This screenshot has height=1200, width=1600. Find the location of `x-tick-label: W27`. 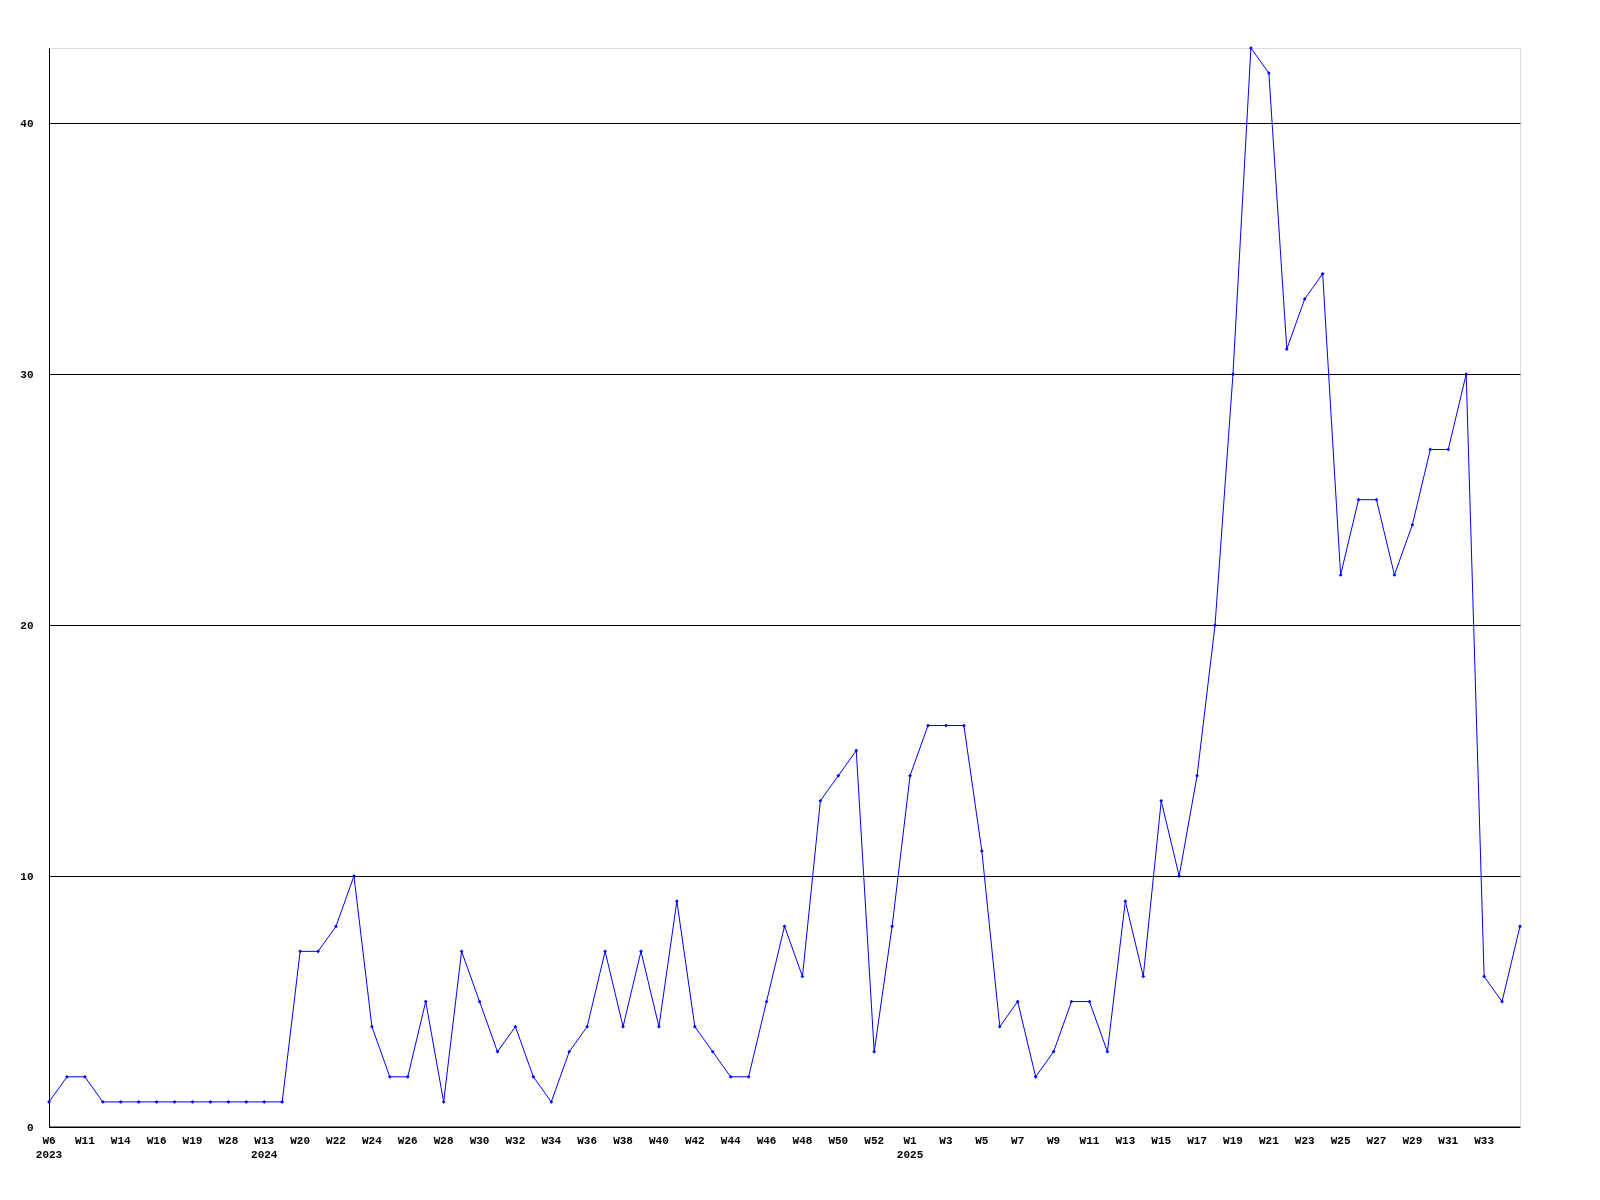

x-tick-label: W27 is located at coordinates (1376, 1141).